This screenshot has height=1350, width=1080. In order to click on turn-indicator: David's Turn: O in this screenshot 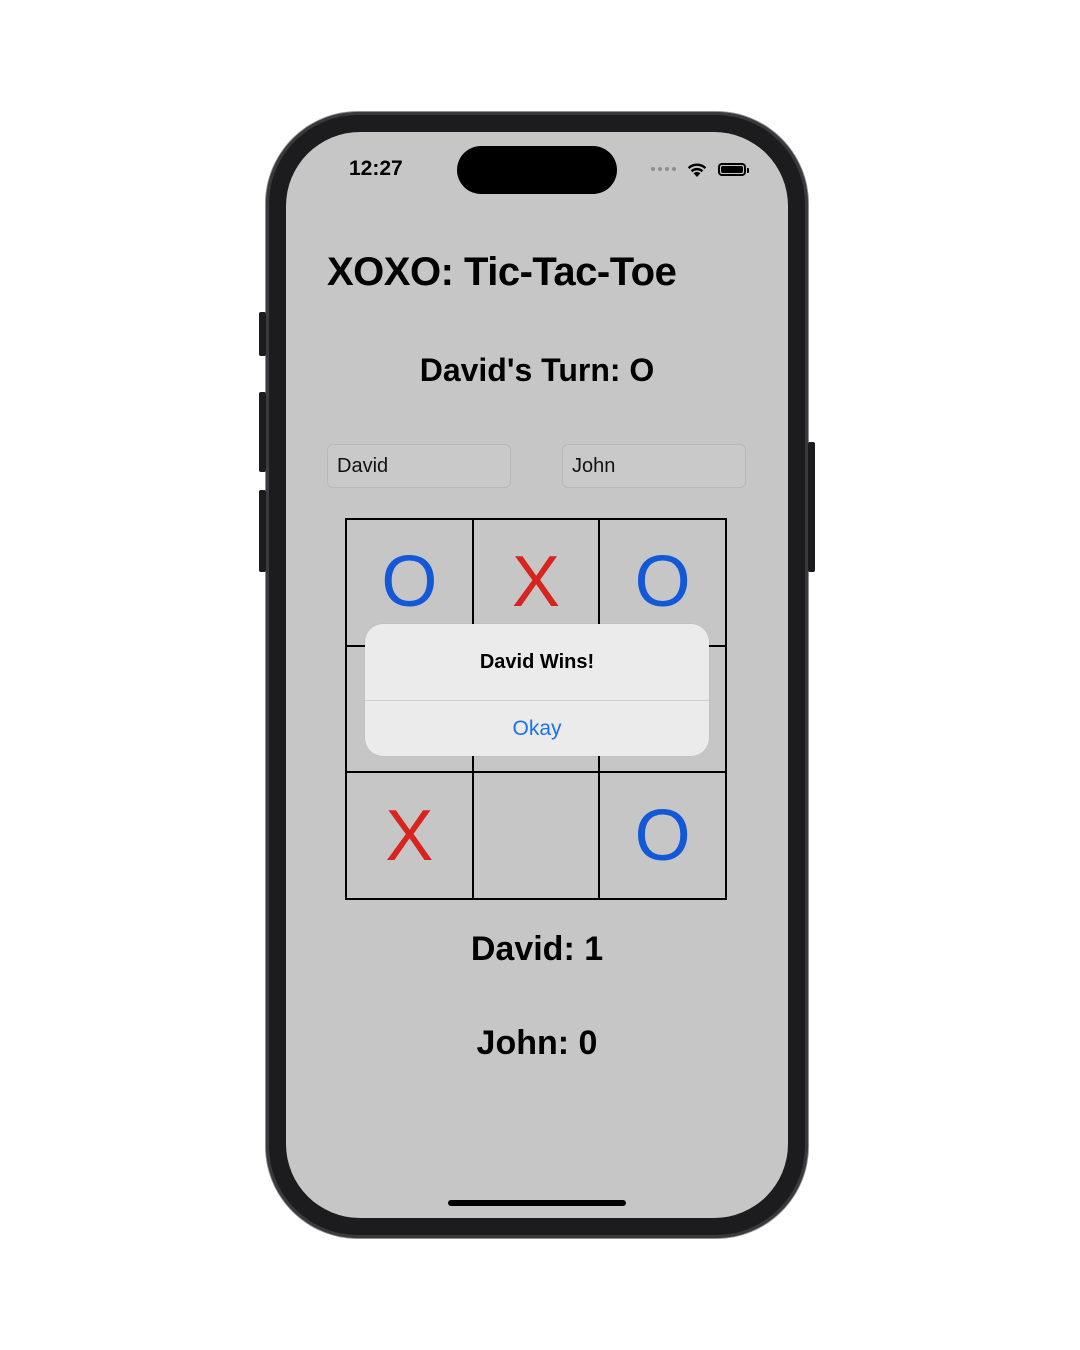, I will do `click(537, 370)`.